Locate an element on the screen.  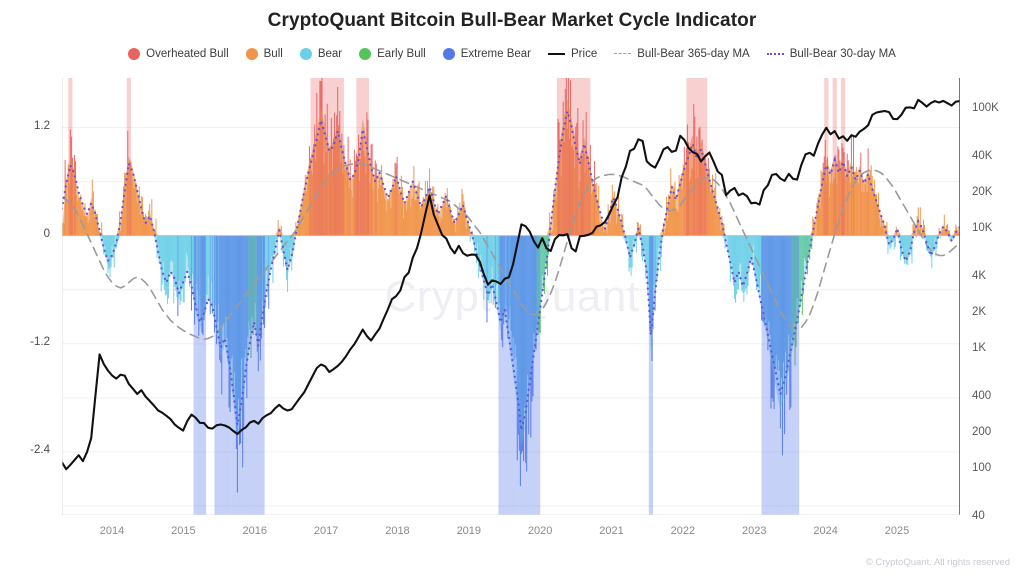
y-axis-tick-right: 100 is located at coordinates (982, 468).